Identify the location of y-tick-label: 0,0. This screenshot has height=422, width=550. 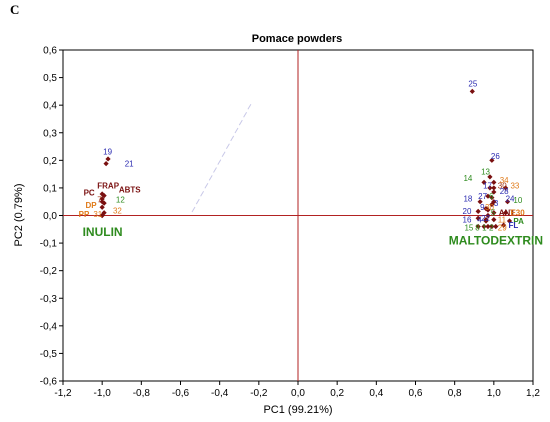
(50, 216).